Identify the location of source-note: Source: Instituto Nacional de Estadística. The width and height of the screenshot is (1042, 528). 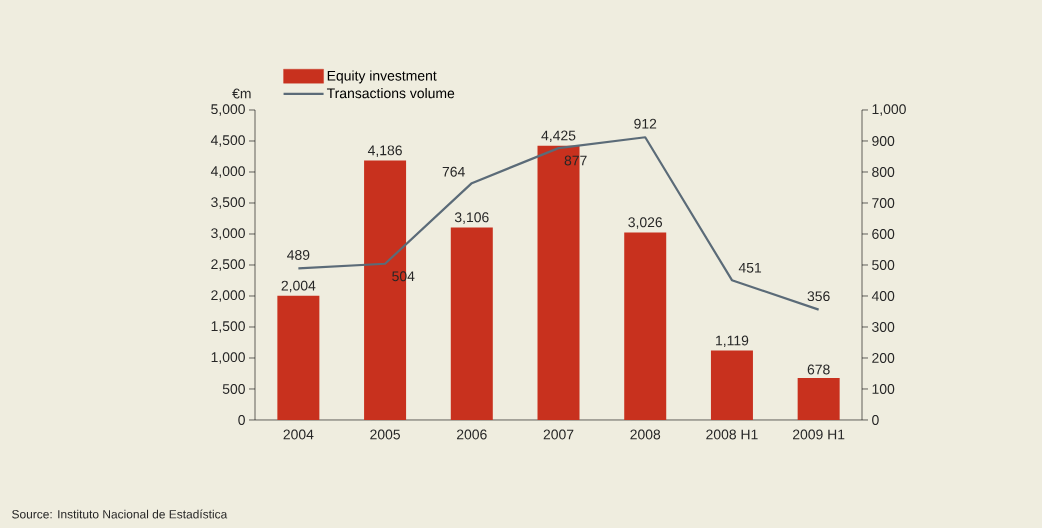
(120, 514).